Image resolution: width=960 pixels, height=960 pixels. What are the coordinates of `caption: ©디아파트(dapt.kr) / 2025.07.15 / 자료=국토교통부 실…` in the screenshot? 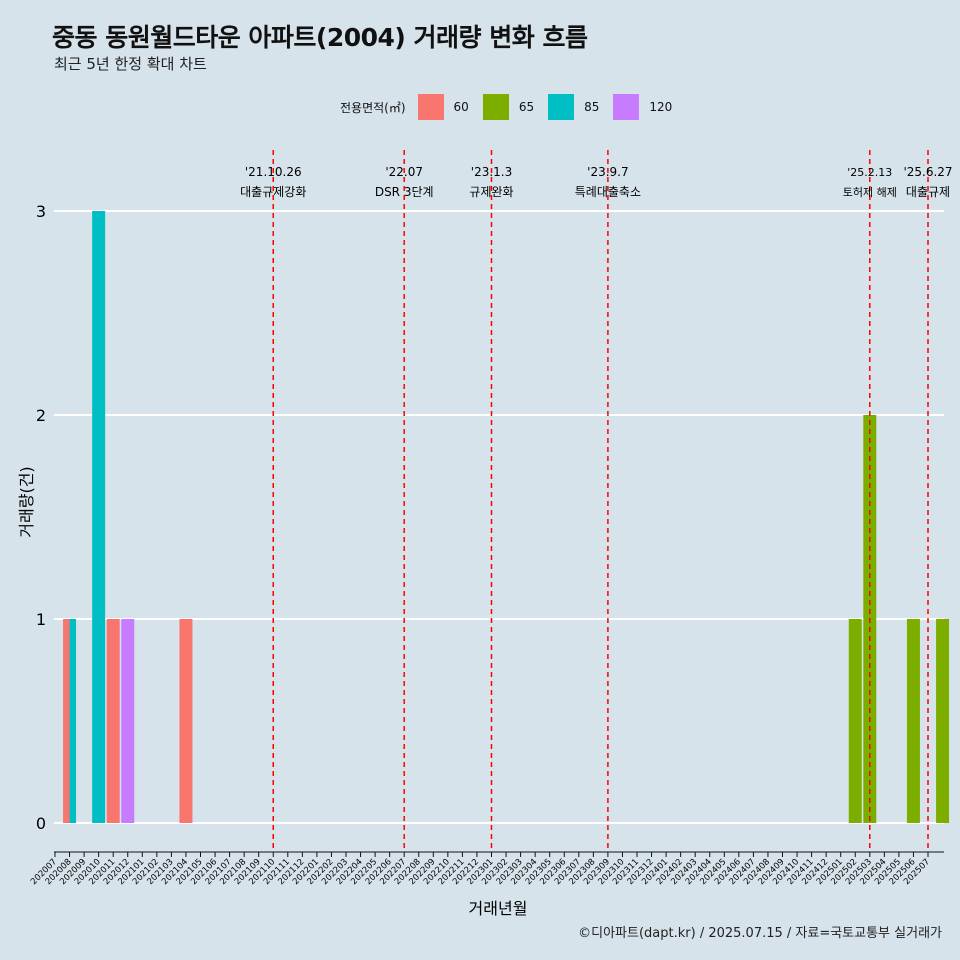 It's located at (760, 933).